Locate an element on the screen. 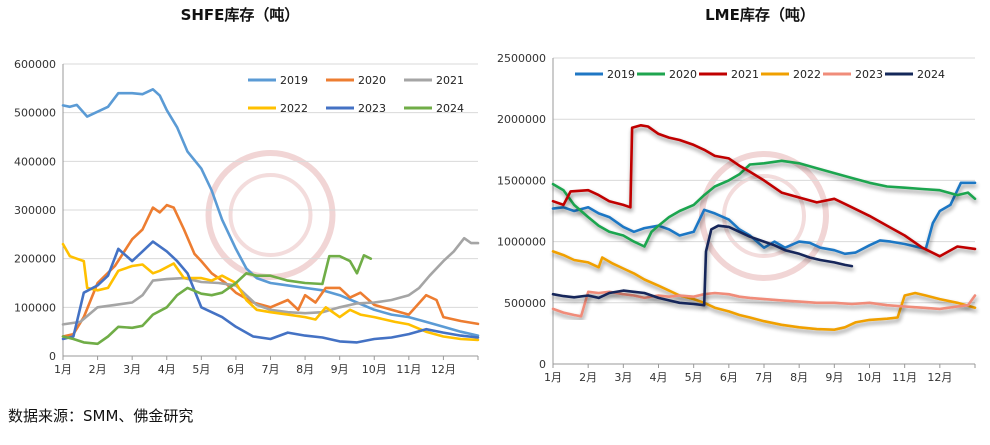  y-tick-label: 1000000 is located at coordinates (521, 242).